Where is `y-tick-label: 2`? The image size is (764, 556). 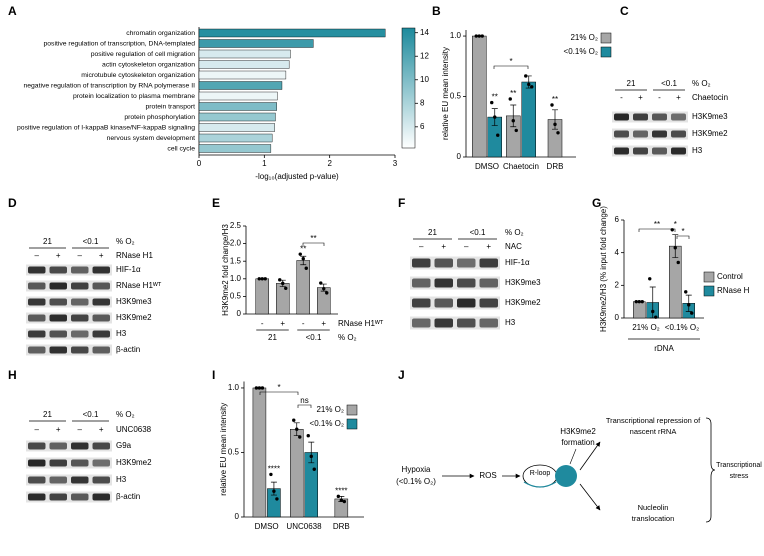
y-tick-label: 2 is located at coordinates (617, 284).